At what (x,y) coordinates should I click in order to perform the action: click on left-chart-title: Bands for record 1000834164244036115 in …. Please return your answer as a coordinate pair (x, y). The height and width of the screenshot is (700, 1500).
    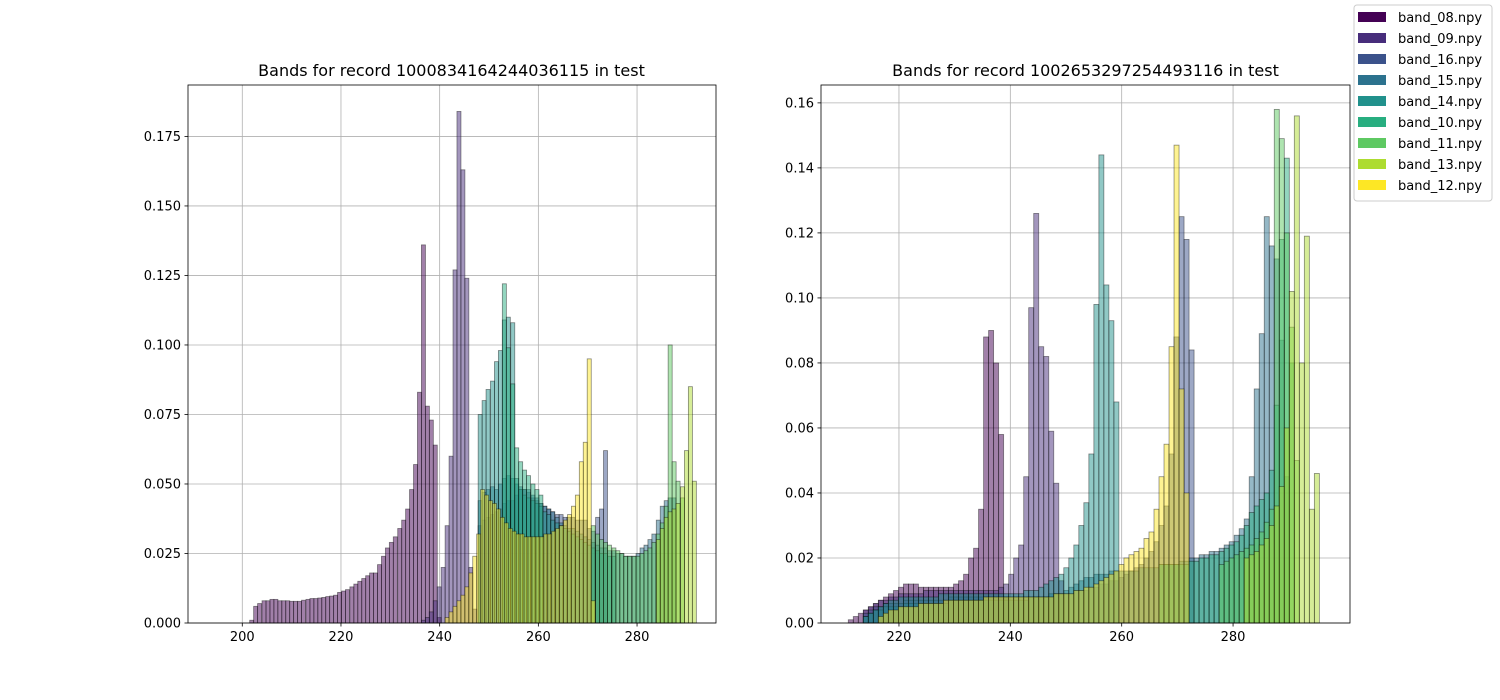
    Looking at the image, I should click on (451, 70).